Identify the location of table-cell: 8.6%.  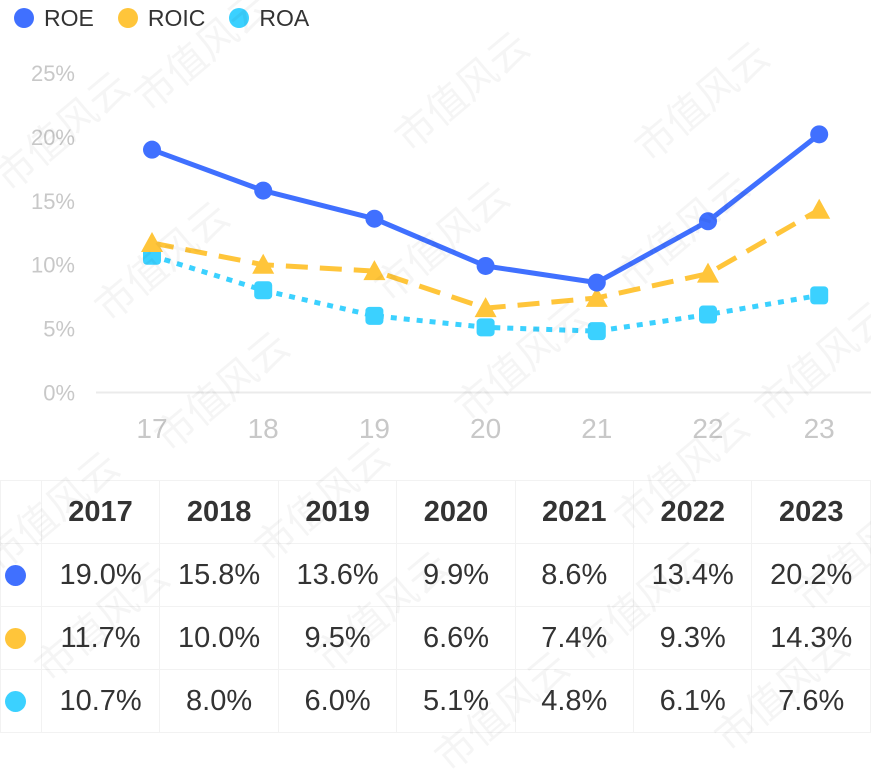
(574, 575).